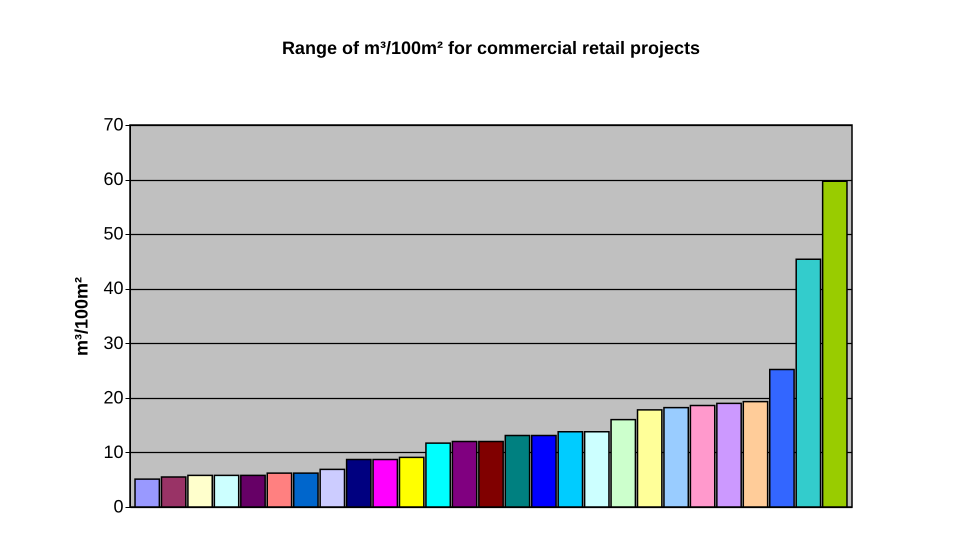 The image size is (960, 545). What do you see at coordinates (81, 316) in the screenshot?
I see `y-axis-title: m³/100m²` at bounding box center [81, 316].